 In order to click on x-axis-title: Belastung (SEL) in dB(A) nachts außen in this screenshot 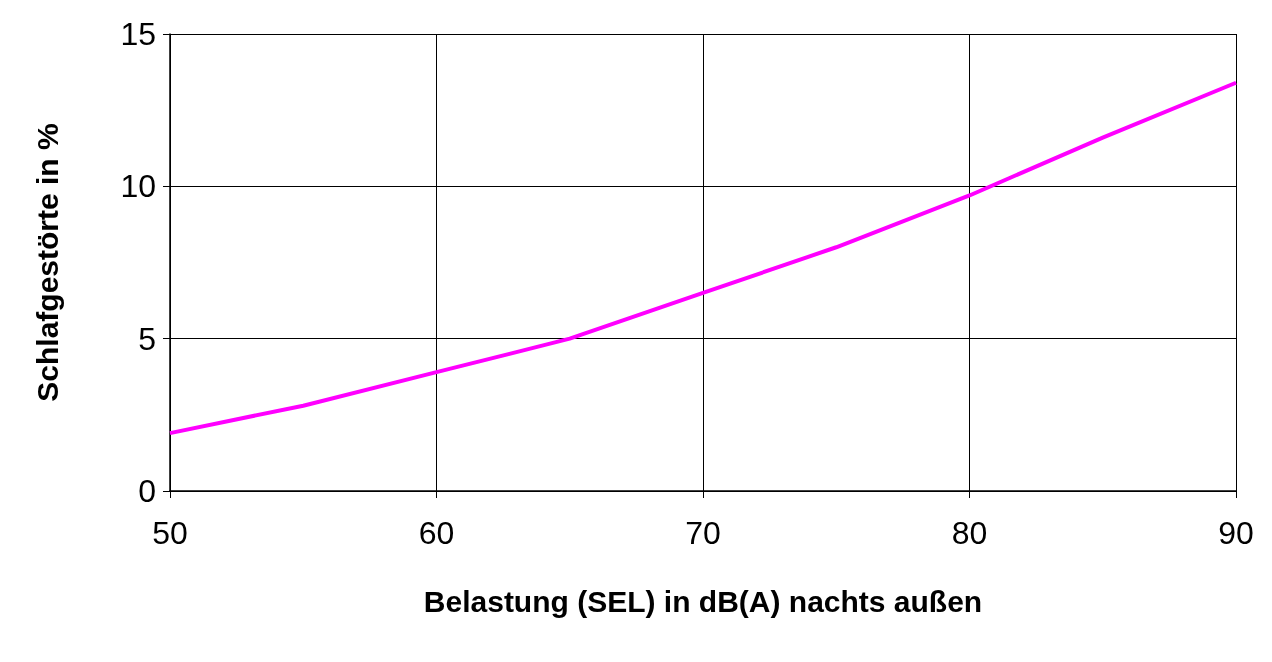, I will do `click(703, 601)`.